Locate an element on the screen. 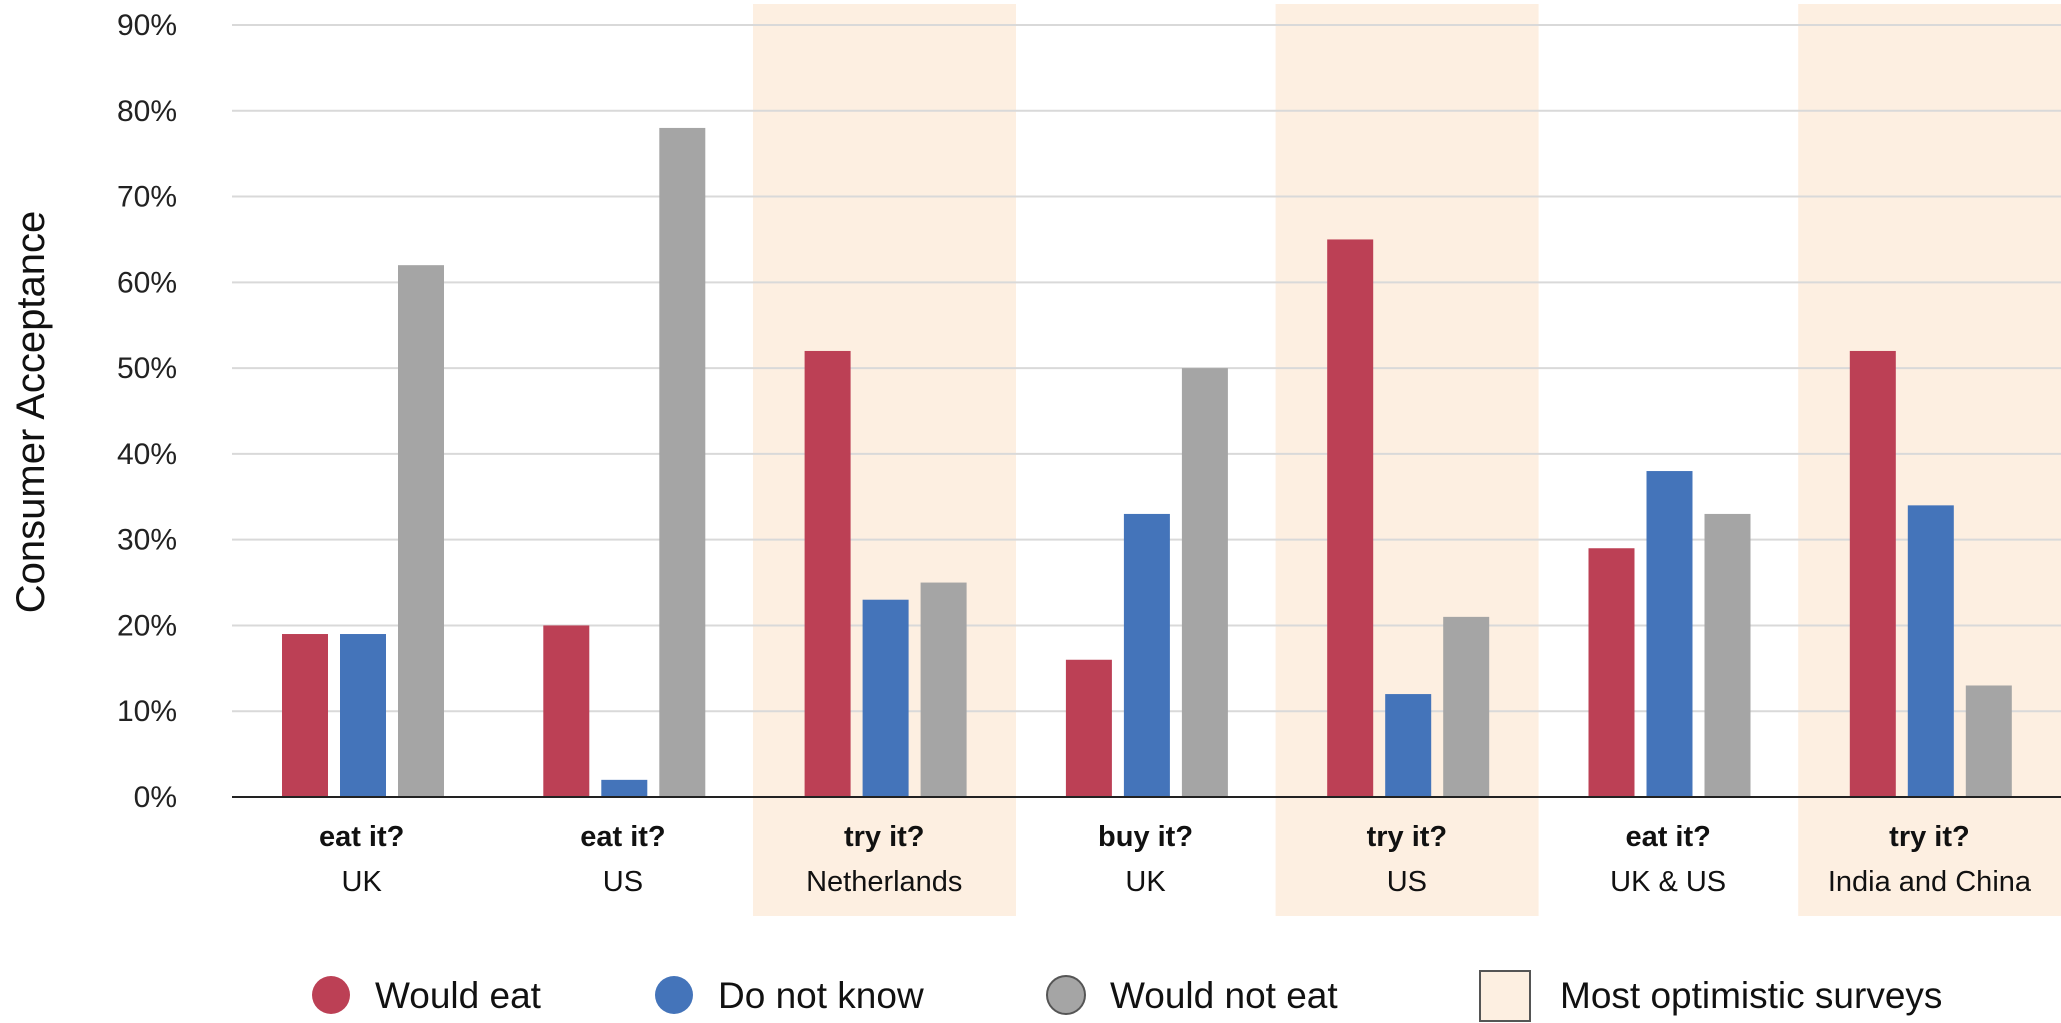 This screenshot has height=1023, width=2061. y-tick-label: 0% is located at coordinates (155, 797).